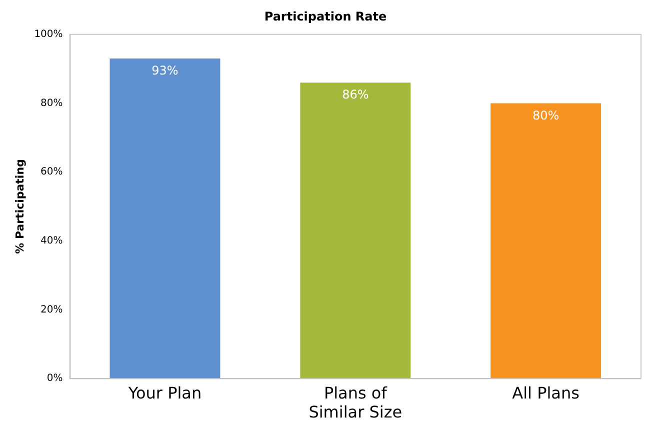 The width and height of the screenshot is (657, 433). What do you see at coordinates (355, 95) in the screenshot?
I see `data-label: 86%` at bounding box center [355, 95].